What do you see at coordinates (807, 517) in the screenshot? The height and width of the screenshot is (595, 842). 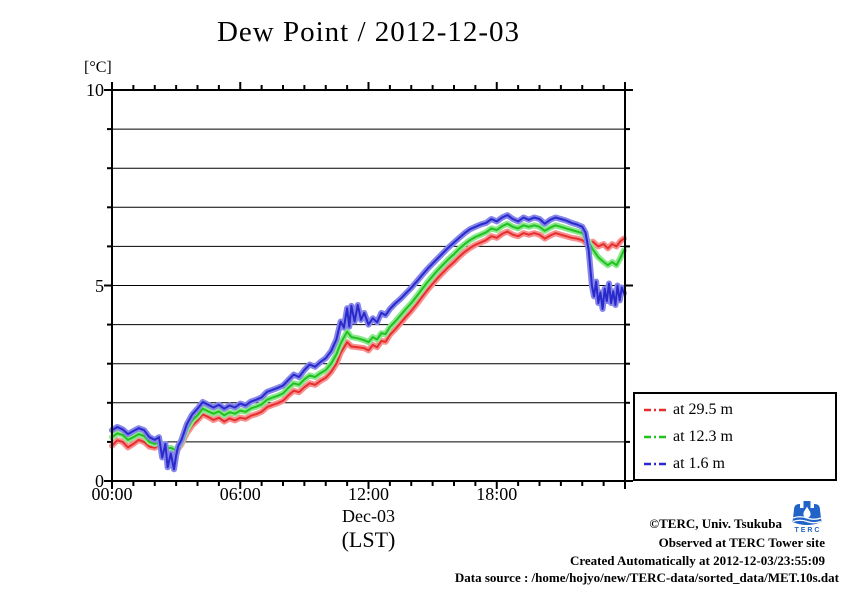 I see `terc-logo-icon: T E R C` at bounding box center [807, 517].